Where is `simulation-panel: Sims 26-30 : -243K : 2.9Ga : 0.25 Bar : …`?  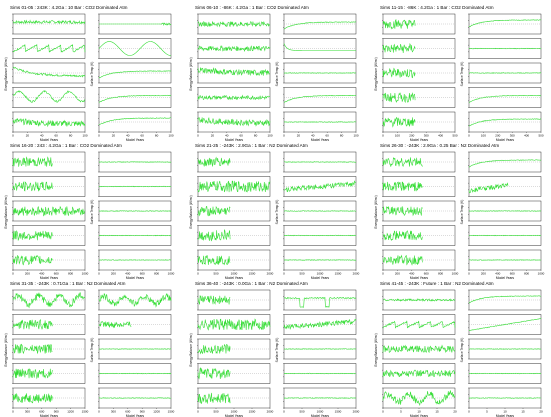 simulation-panel: Sims 26-30 : -243K : 2.9Ga : 0.25 Bar : … is located at coordinates (459, 211).